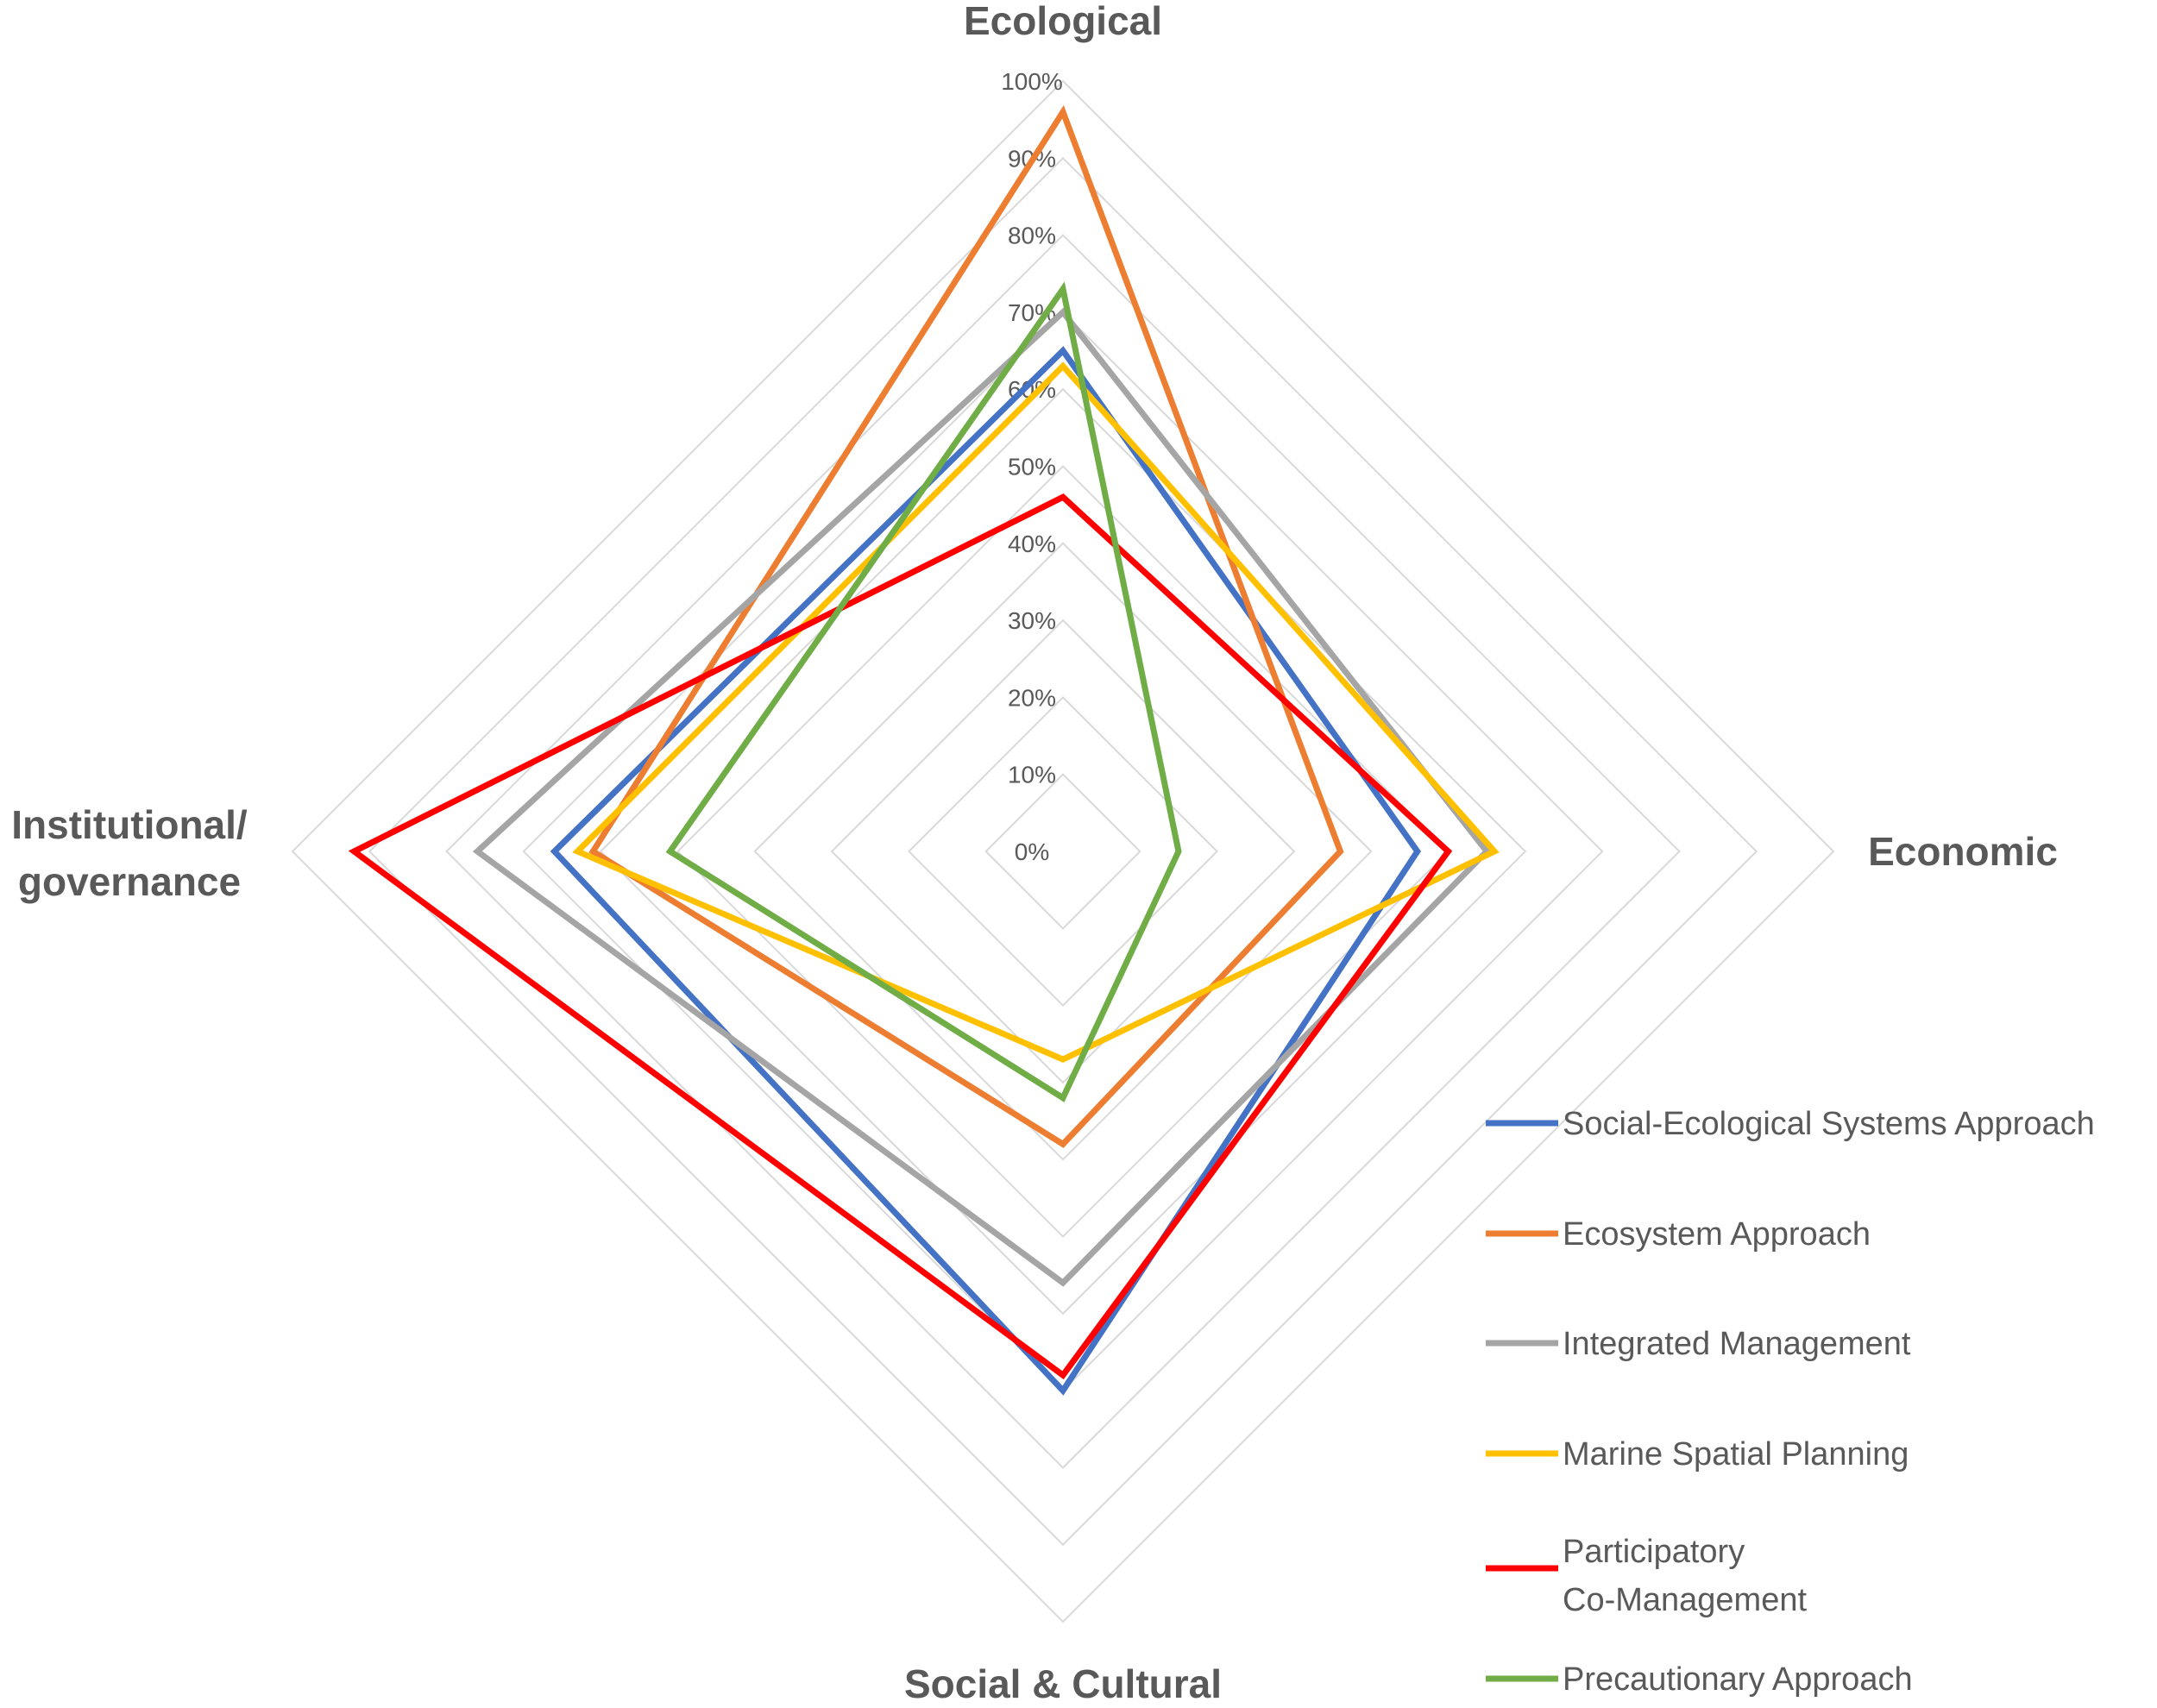 This screenshot has width=2157, height=1708. What do you see at coordinates (1963, 851) in the screenshot?
I see `axis-title-economic: Economic` at bounding box center [1963, 851].